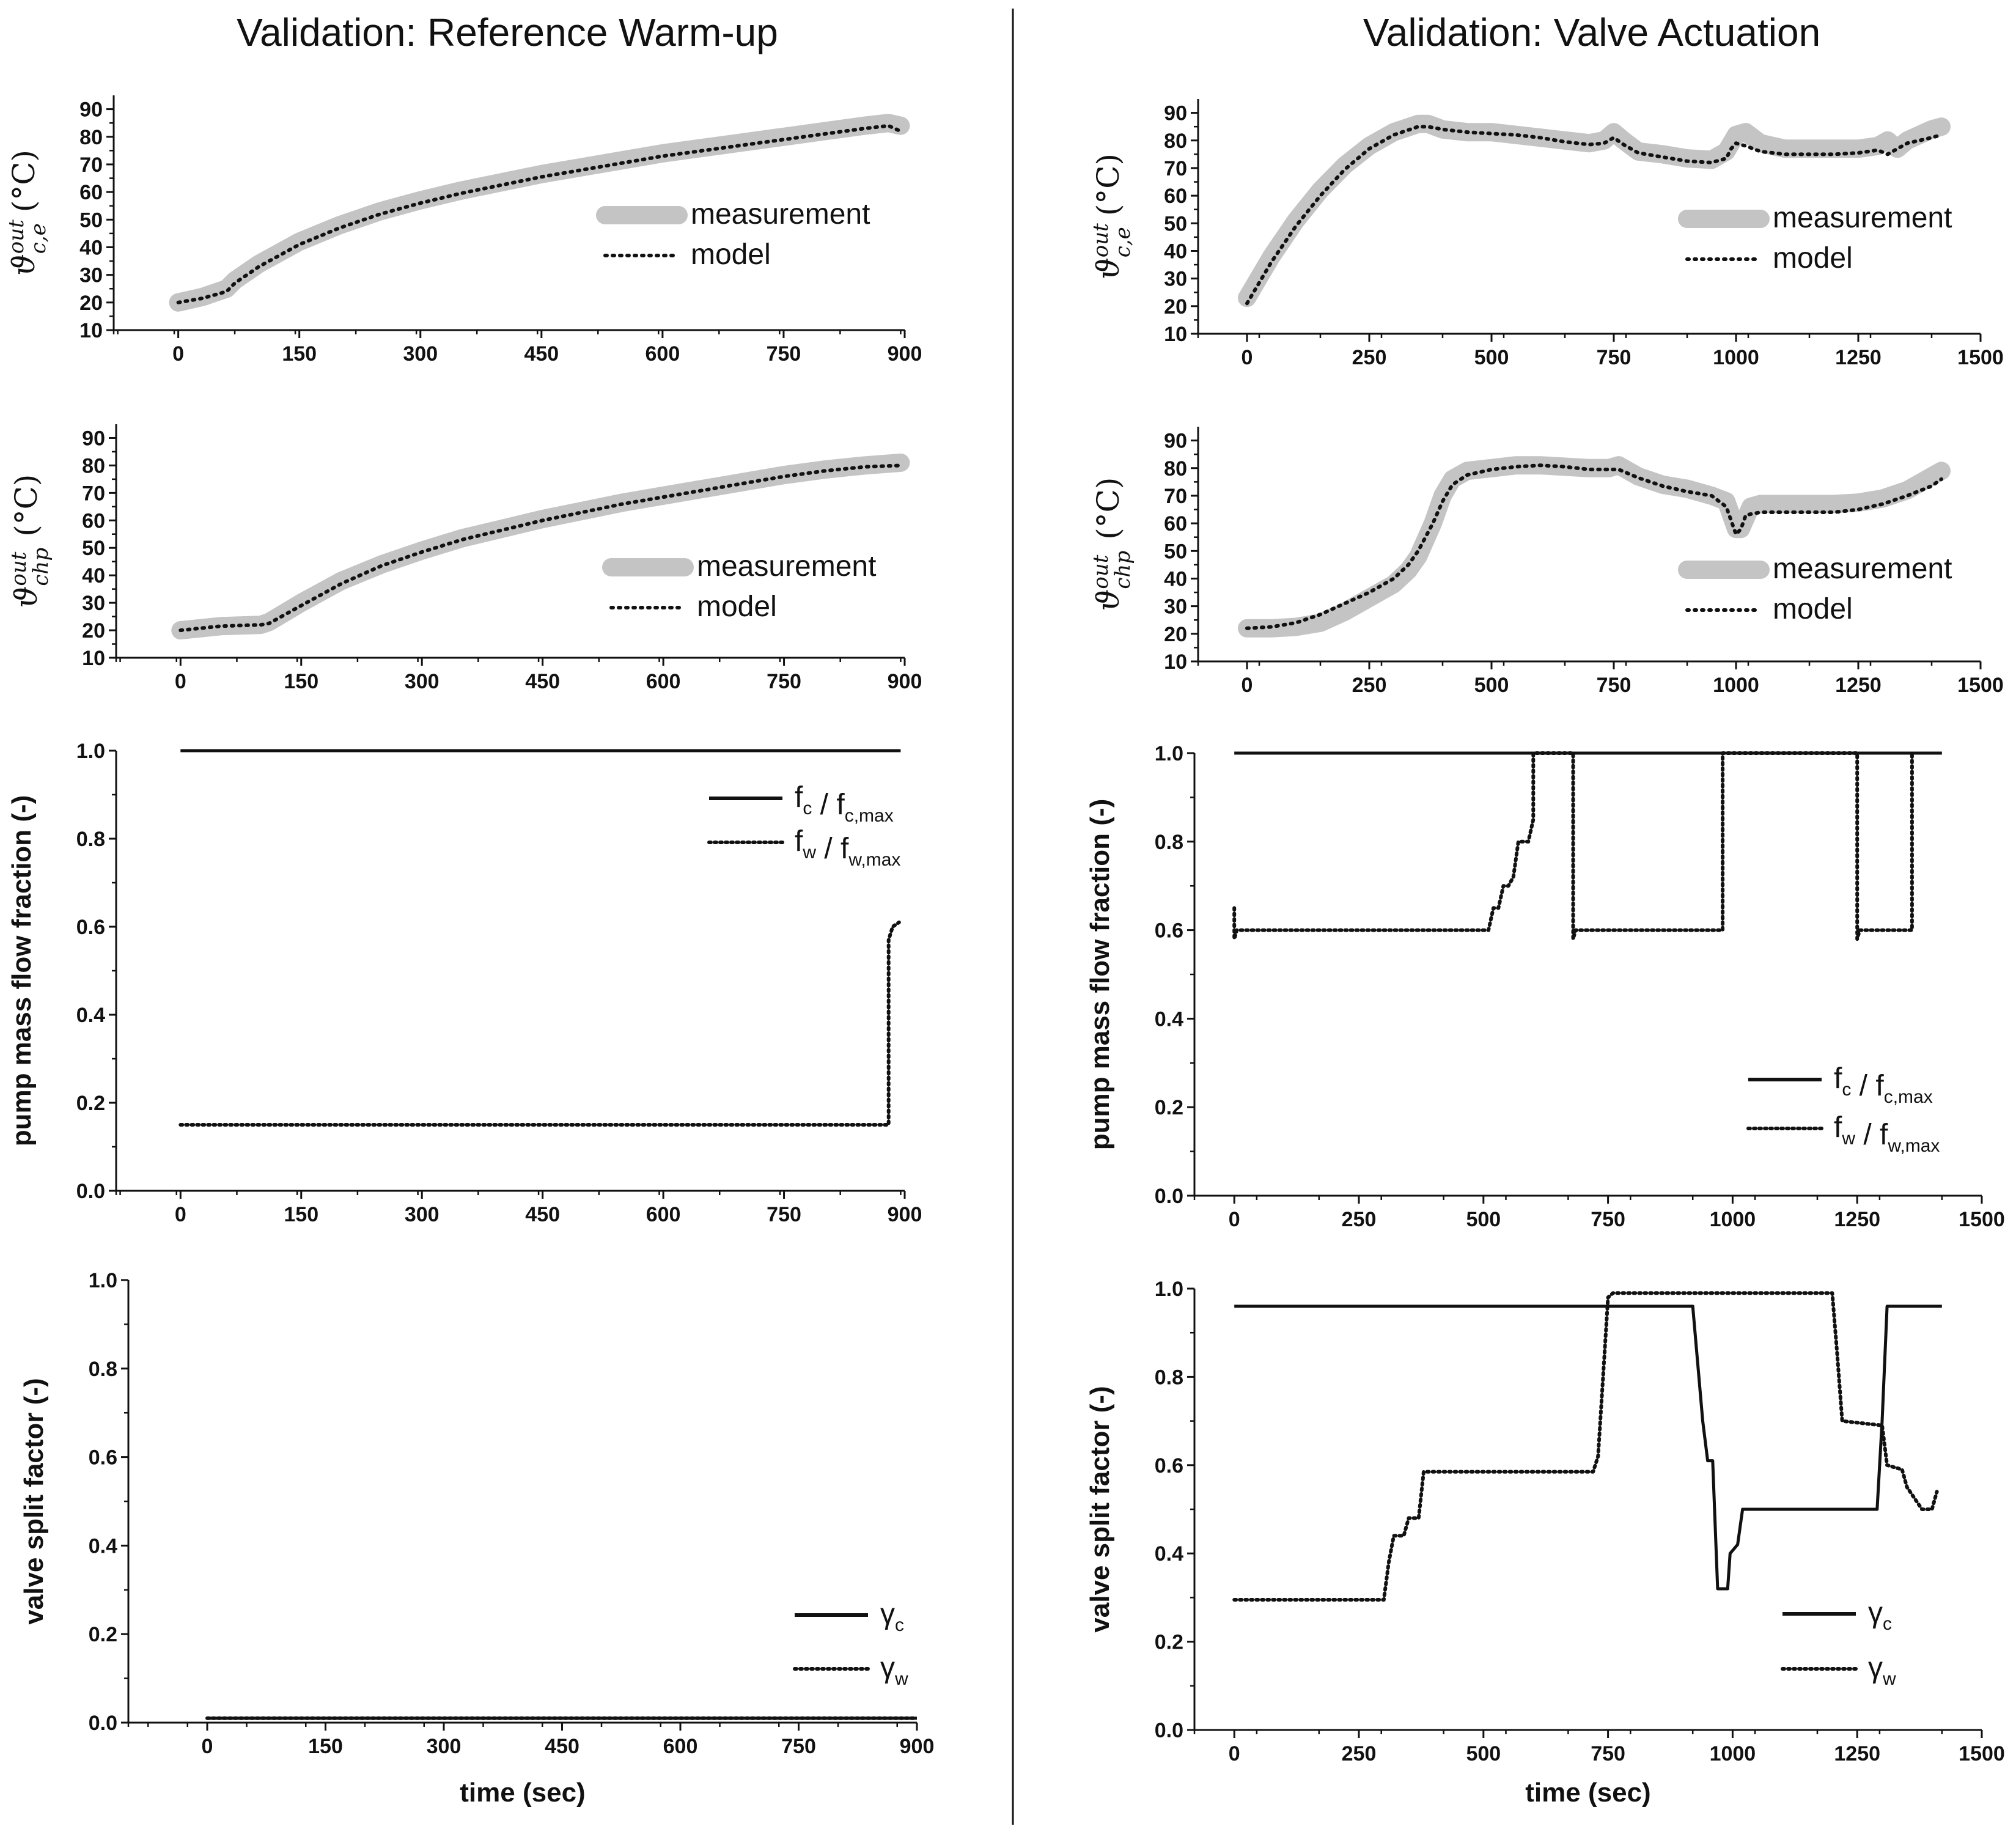  Describe the element at coordinates (541, 354) in the screenshot. I see `x-tick-label: 450` at that location.